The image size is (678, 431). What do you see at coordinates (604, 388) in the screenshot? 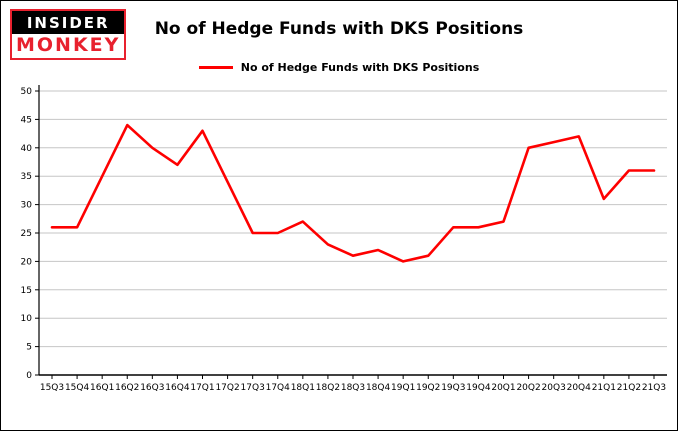
I see `svg-text: 21Q1` at bounding box center [604, 388].